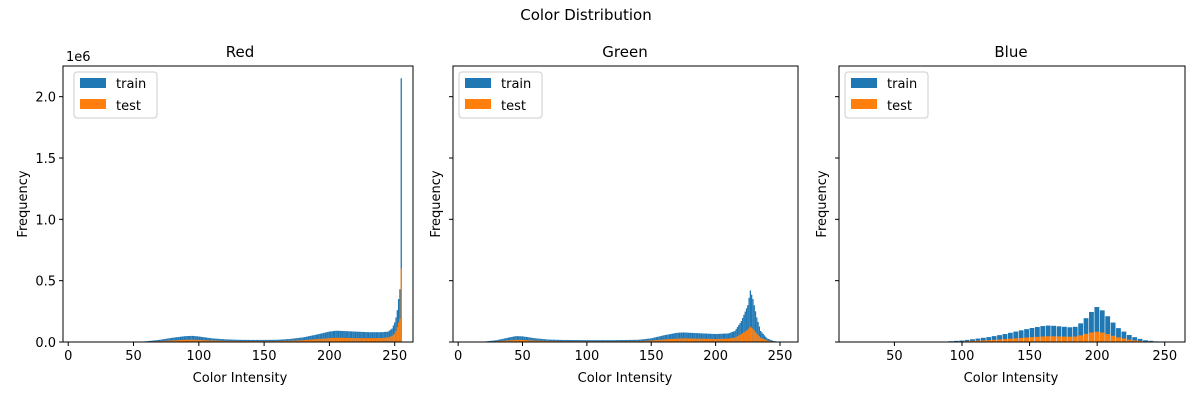  I want to click on x-tick-label: 200, so click(715, 356).